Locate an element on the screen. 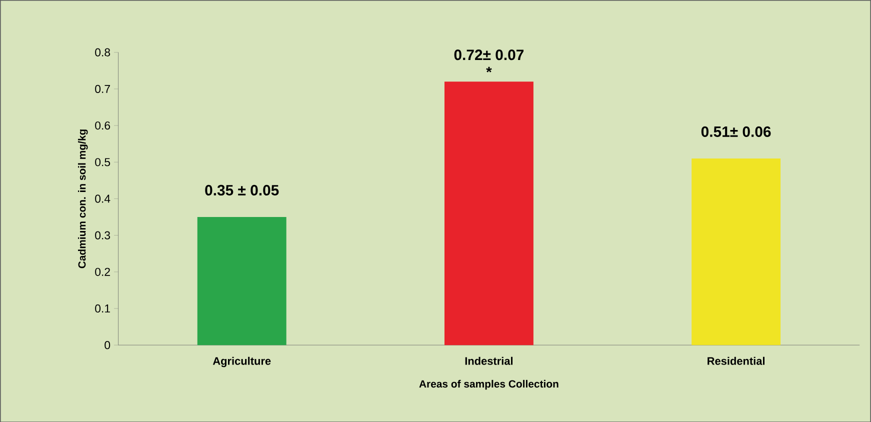  y-tick-label: 0.7 is located at coordinates (102, 88).